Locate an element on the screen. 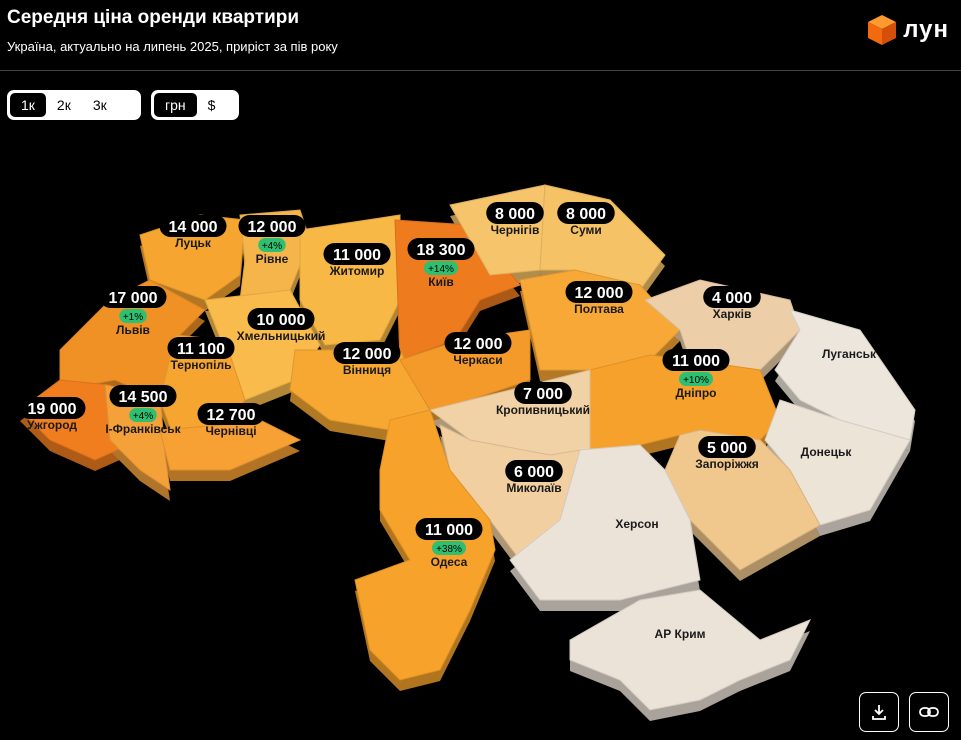  region-name: Кропивницький is located at coordinates (543, 410).